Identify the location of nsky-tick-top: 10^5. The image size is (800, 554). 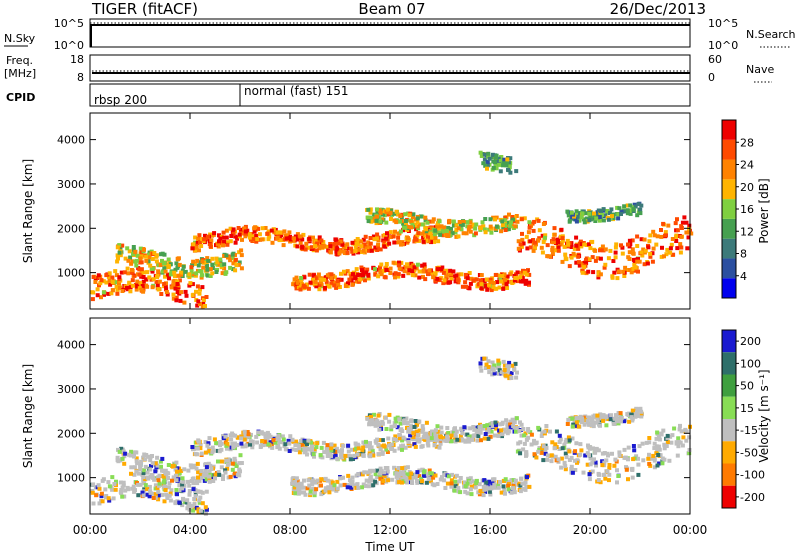
(69, 23).